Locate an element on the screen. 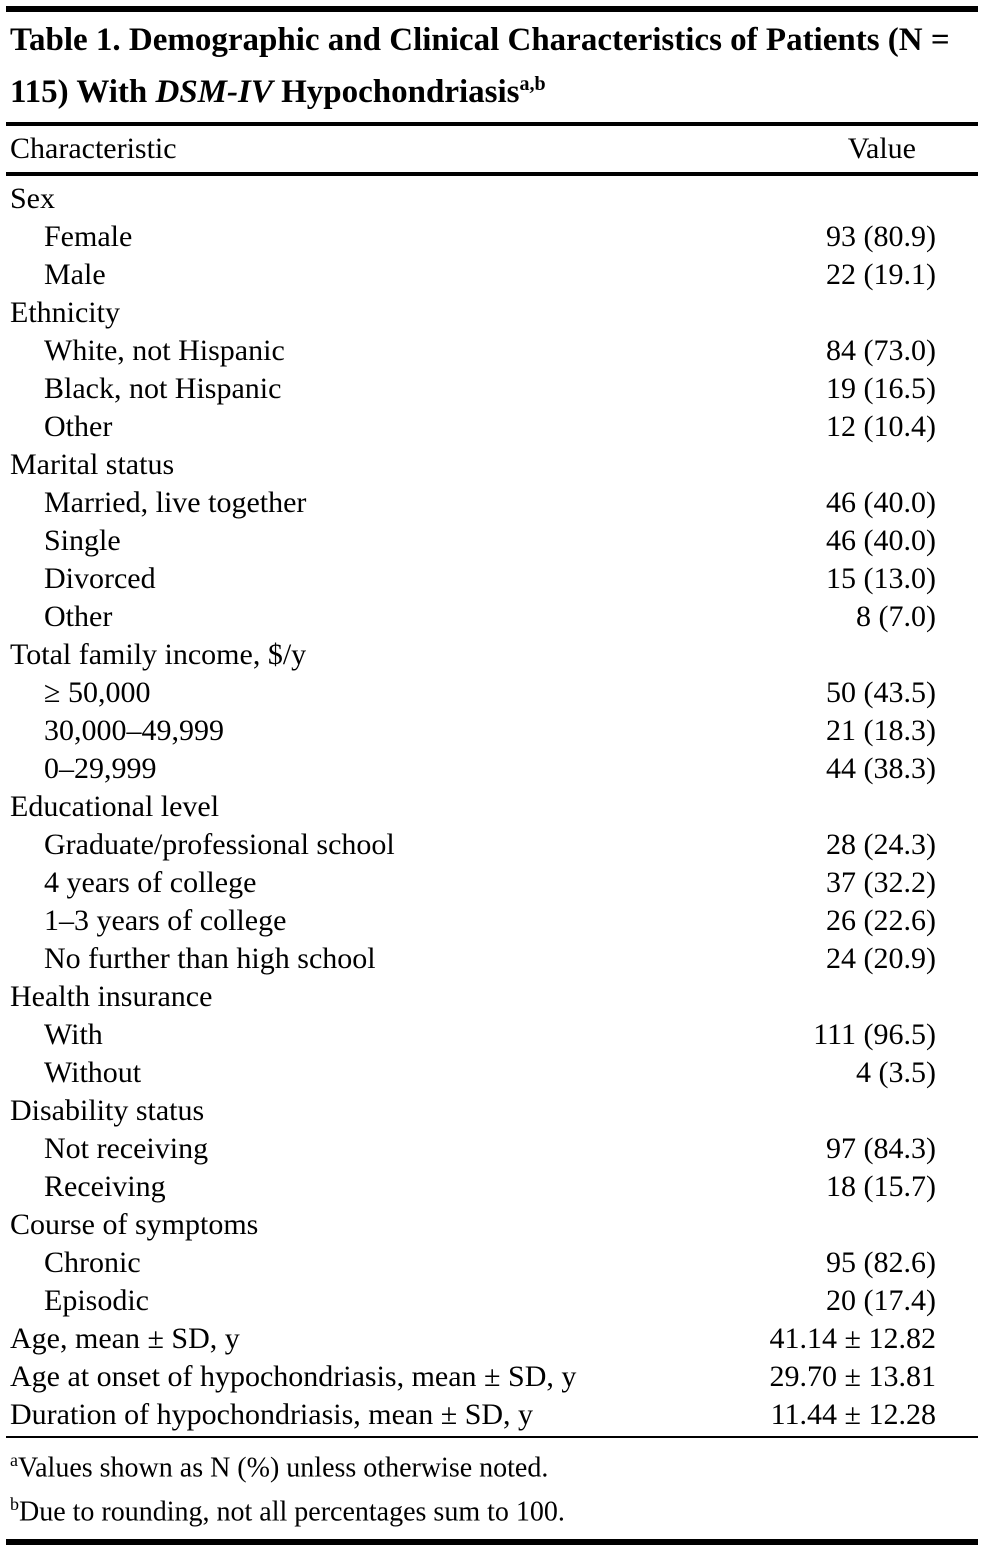 Image resolution: width=984 pixels, height=1545 pixels. table-row: Disability status is located at coordinates (492, 1111).